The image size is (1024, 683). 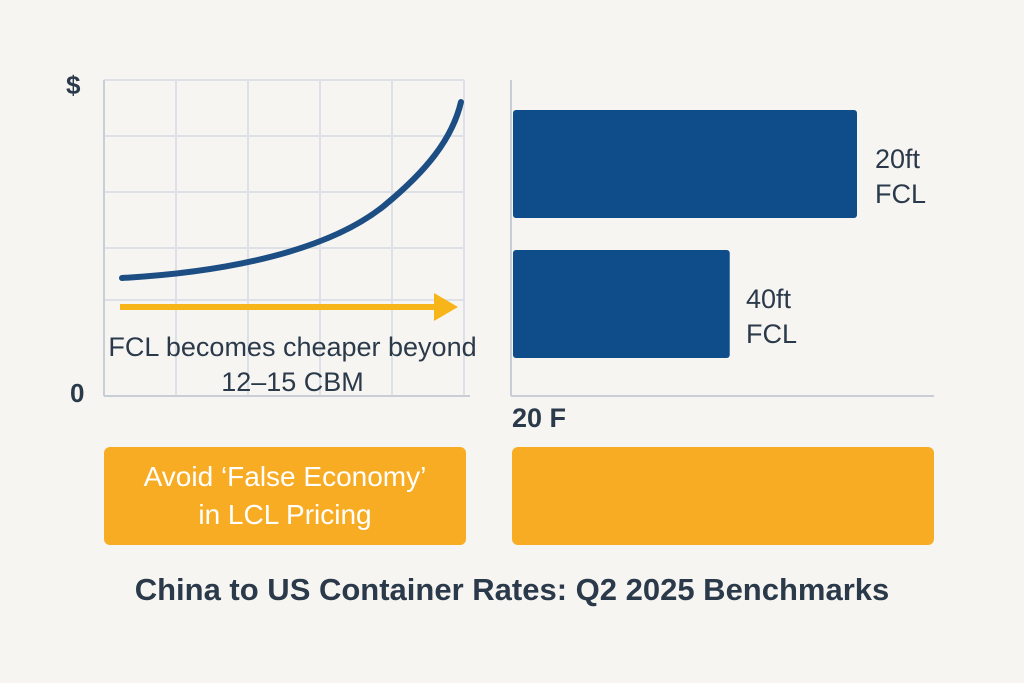 I want to click on bar-label-40ft-fcl: 40ft FCL, so click(x=771, y=317).